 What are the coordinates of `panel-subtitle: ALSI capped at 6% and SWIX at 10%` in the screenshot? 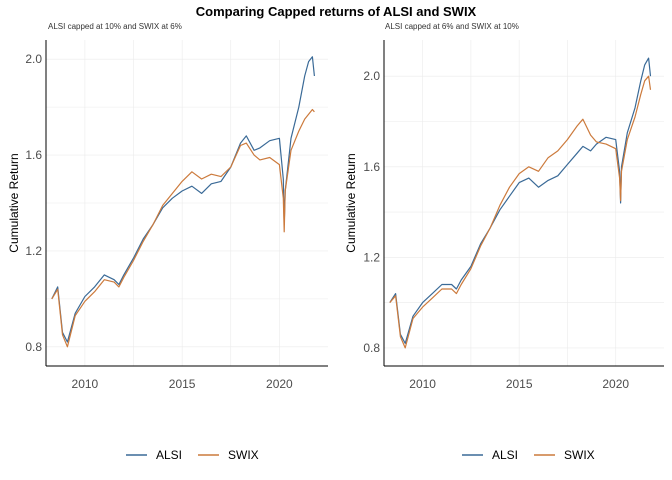 It's located at (452, 26).